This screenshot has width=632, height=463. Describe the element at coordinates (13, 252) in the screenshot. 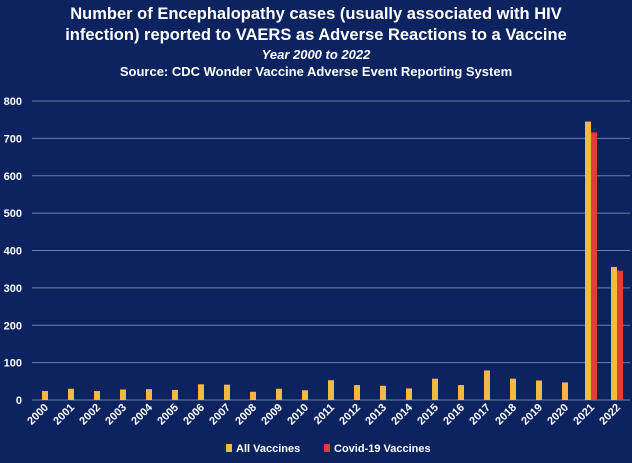

I see `y-tick-label: 400` at that location.